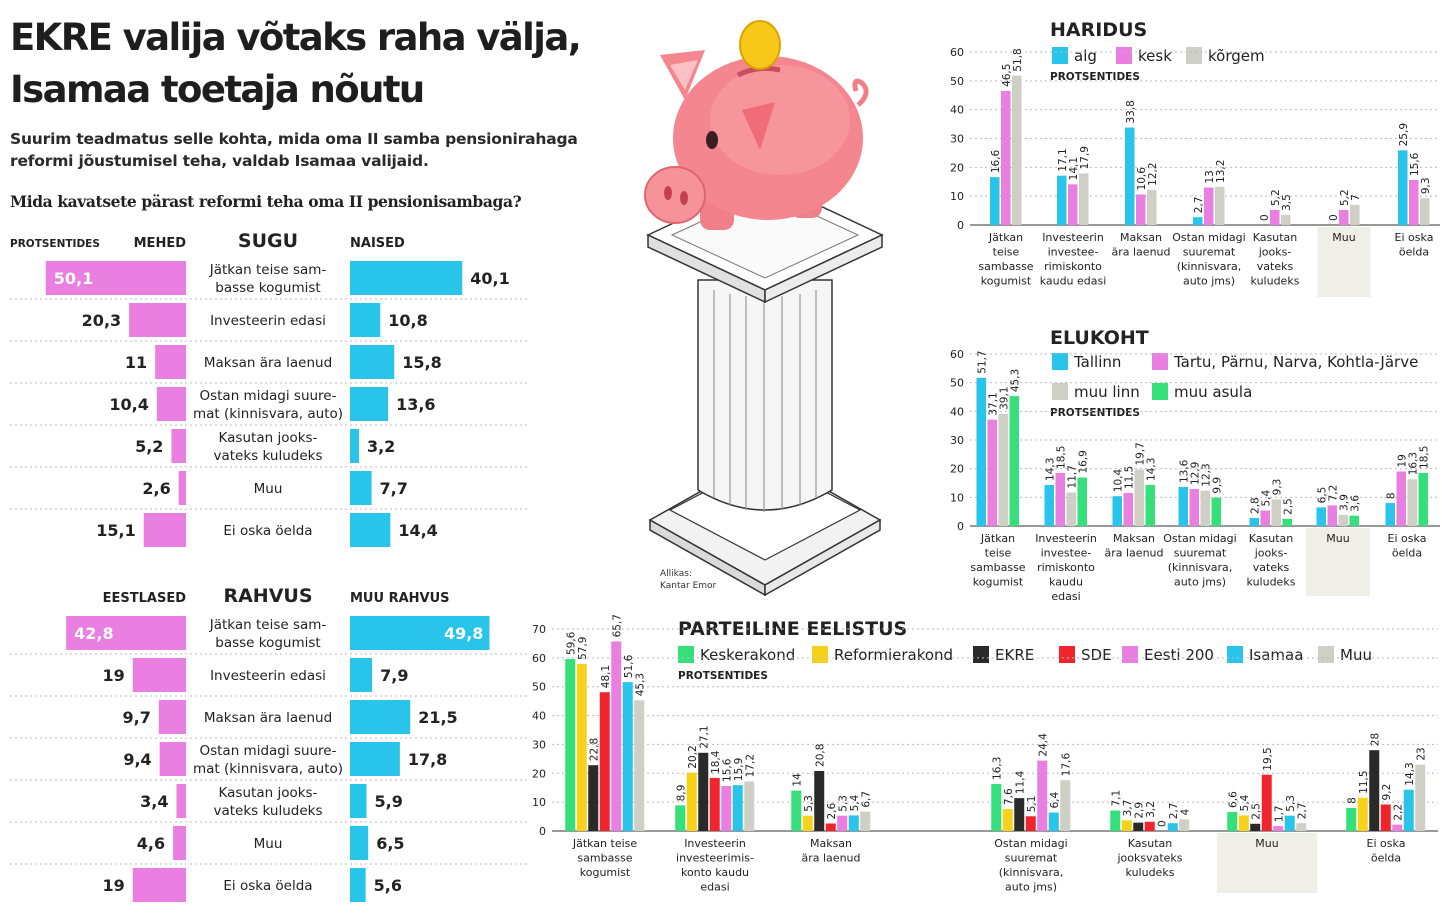 The width and height of the screenshot is (1442, 915). I want to click on panel-title: RAHVUS, so click(267, 596).